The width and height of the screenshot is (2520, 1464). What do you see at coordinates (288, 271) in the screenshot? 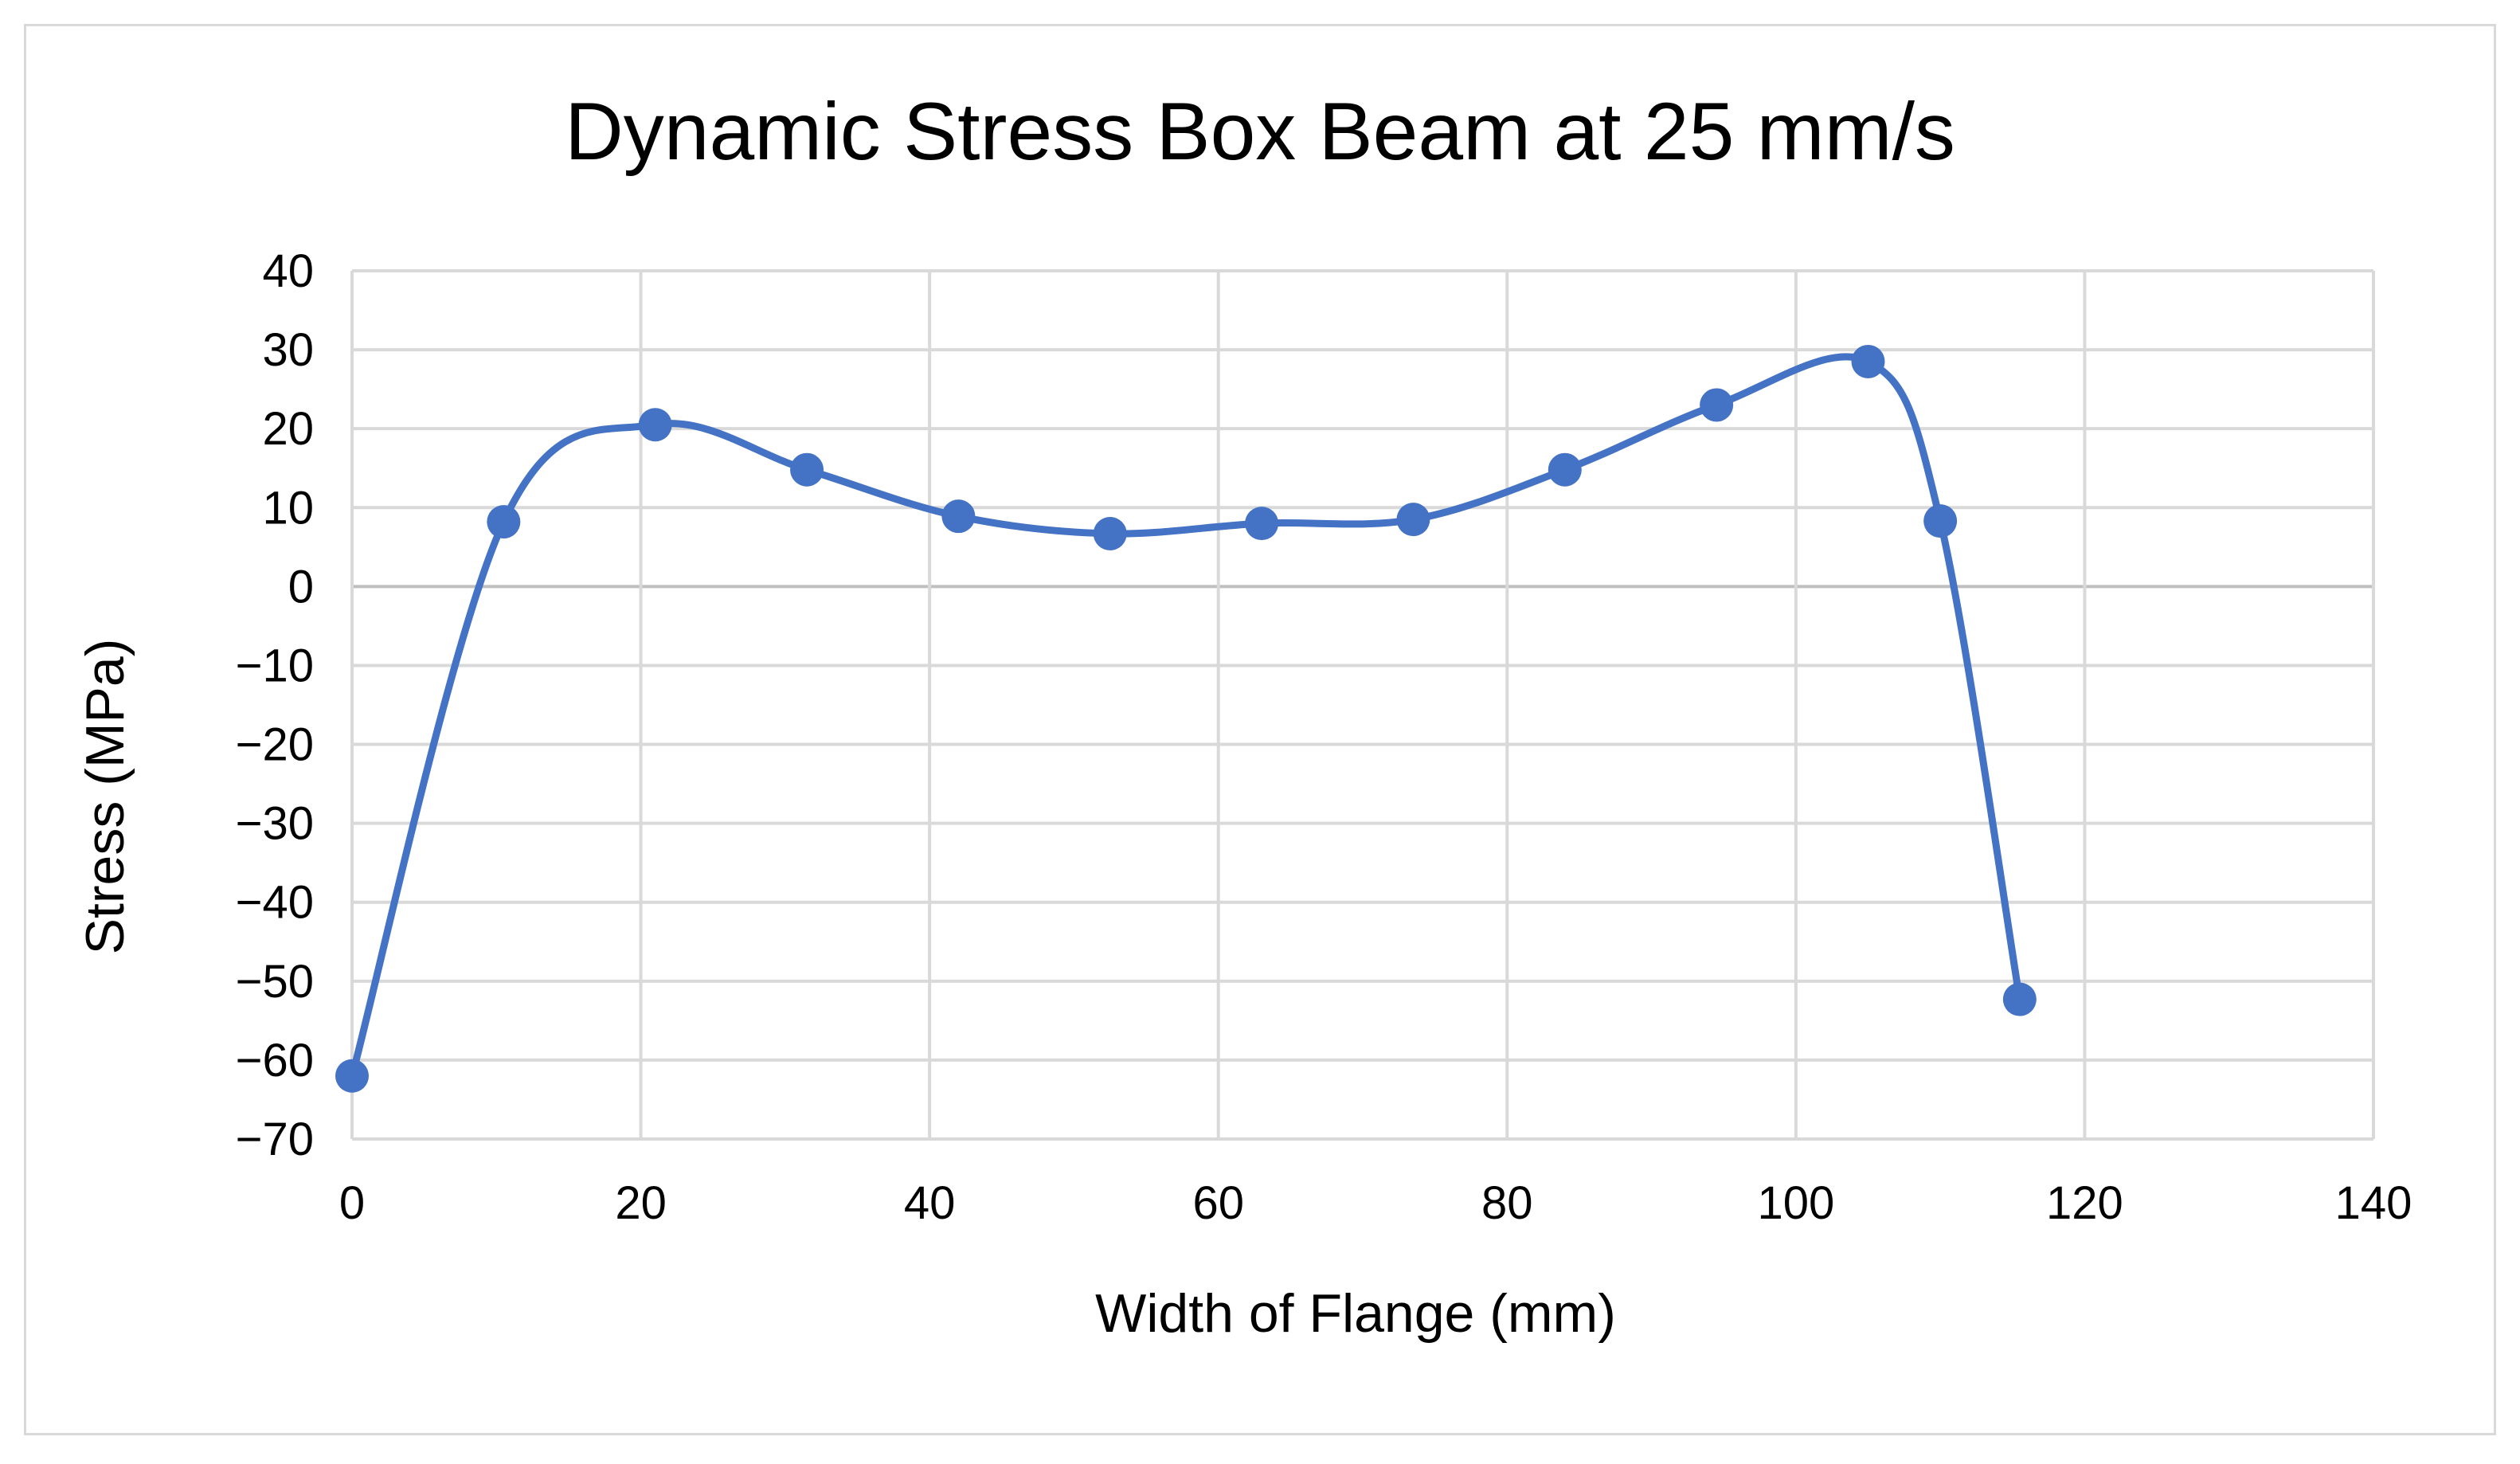
I see `y-tick-label: 40` at bounding box center [288, 271].